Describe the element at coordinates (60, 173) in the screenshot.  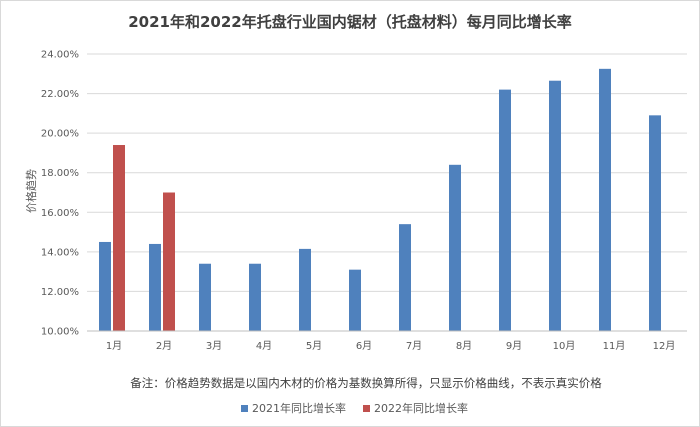
I see `y-tick-label: 18.00%` at that location.